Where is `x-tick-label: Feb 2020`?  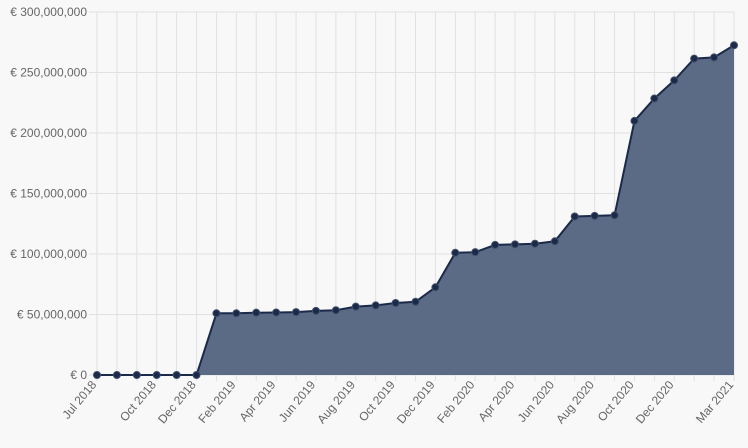 x-tick-label: Feb 2020 is located at coordinates (456, 402).